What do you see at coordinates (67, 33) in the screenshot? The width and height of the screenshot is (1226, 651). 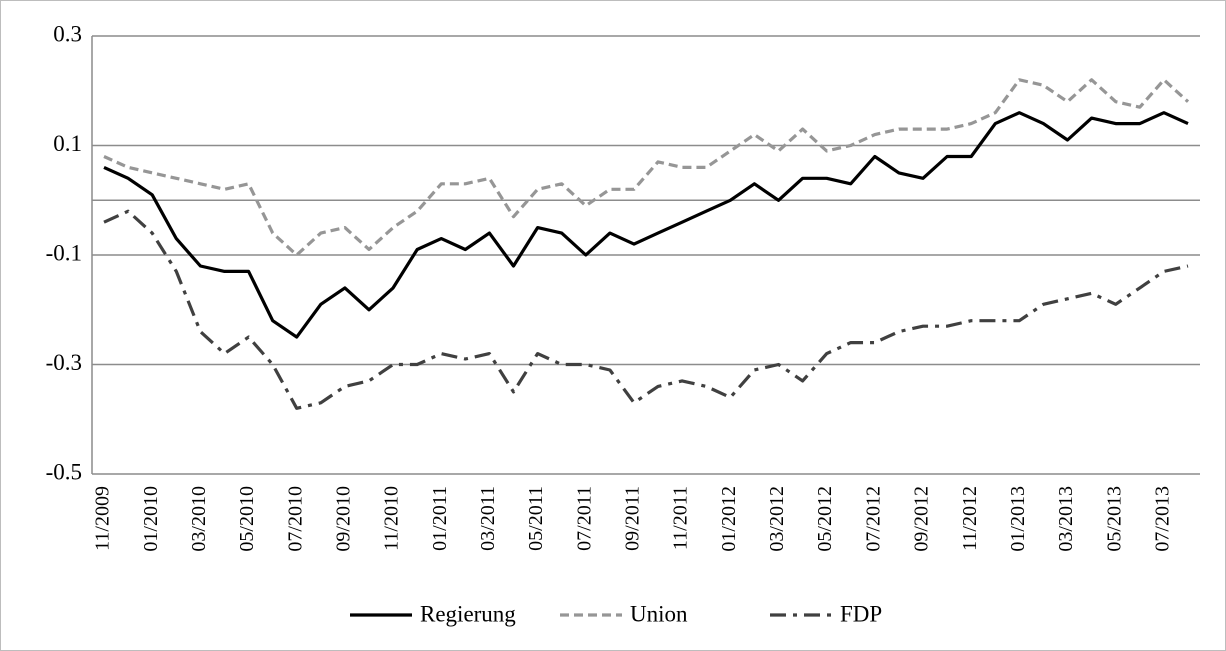 I see `y-tick-label: 0.3` at bounding box center [67, 33].